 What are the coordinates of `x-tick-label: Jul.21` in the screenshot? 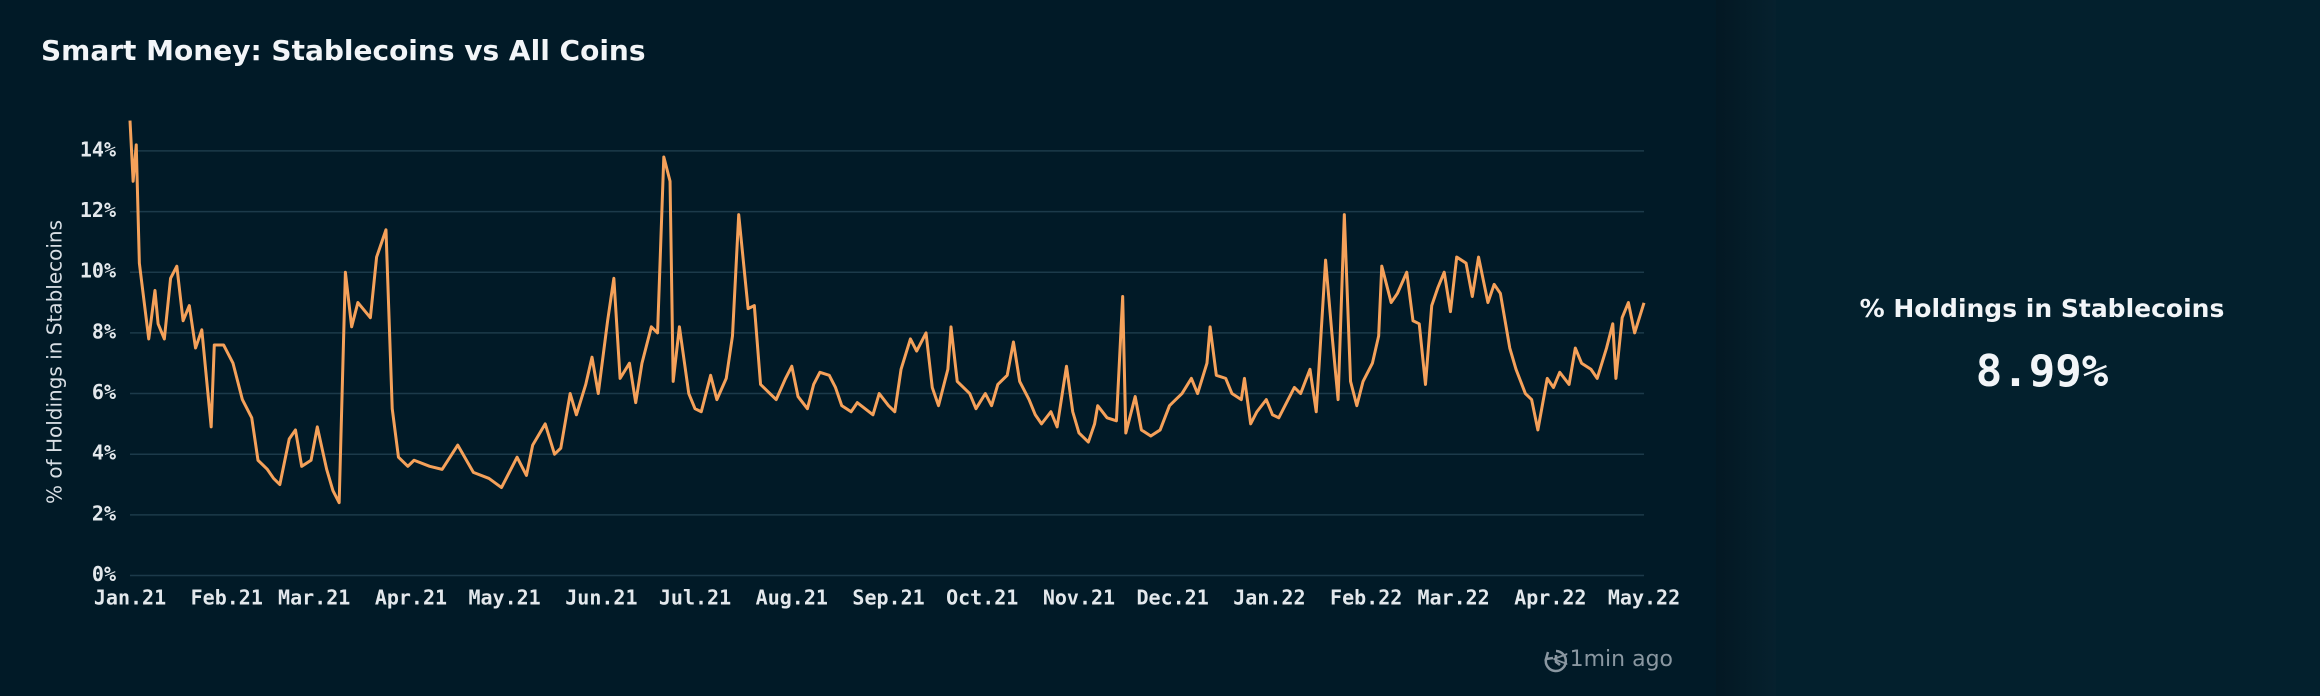 It's located at (695, 598).